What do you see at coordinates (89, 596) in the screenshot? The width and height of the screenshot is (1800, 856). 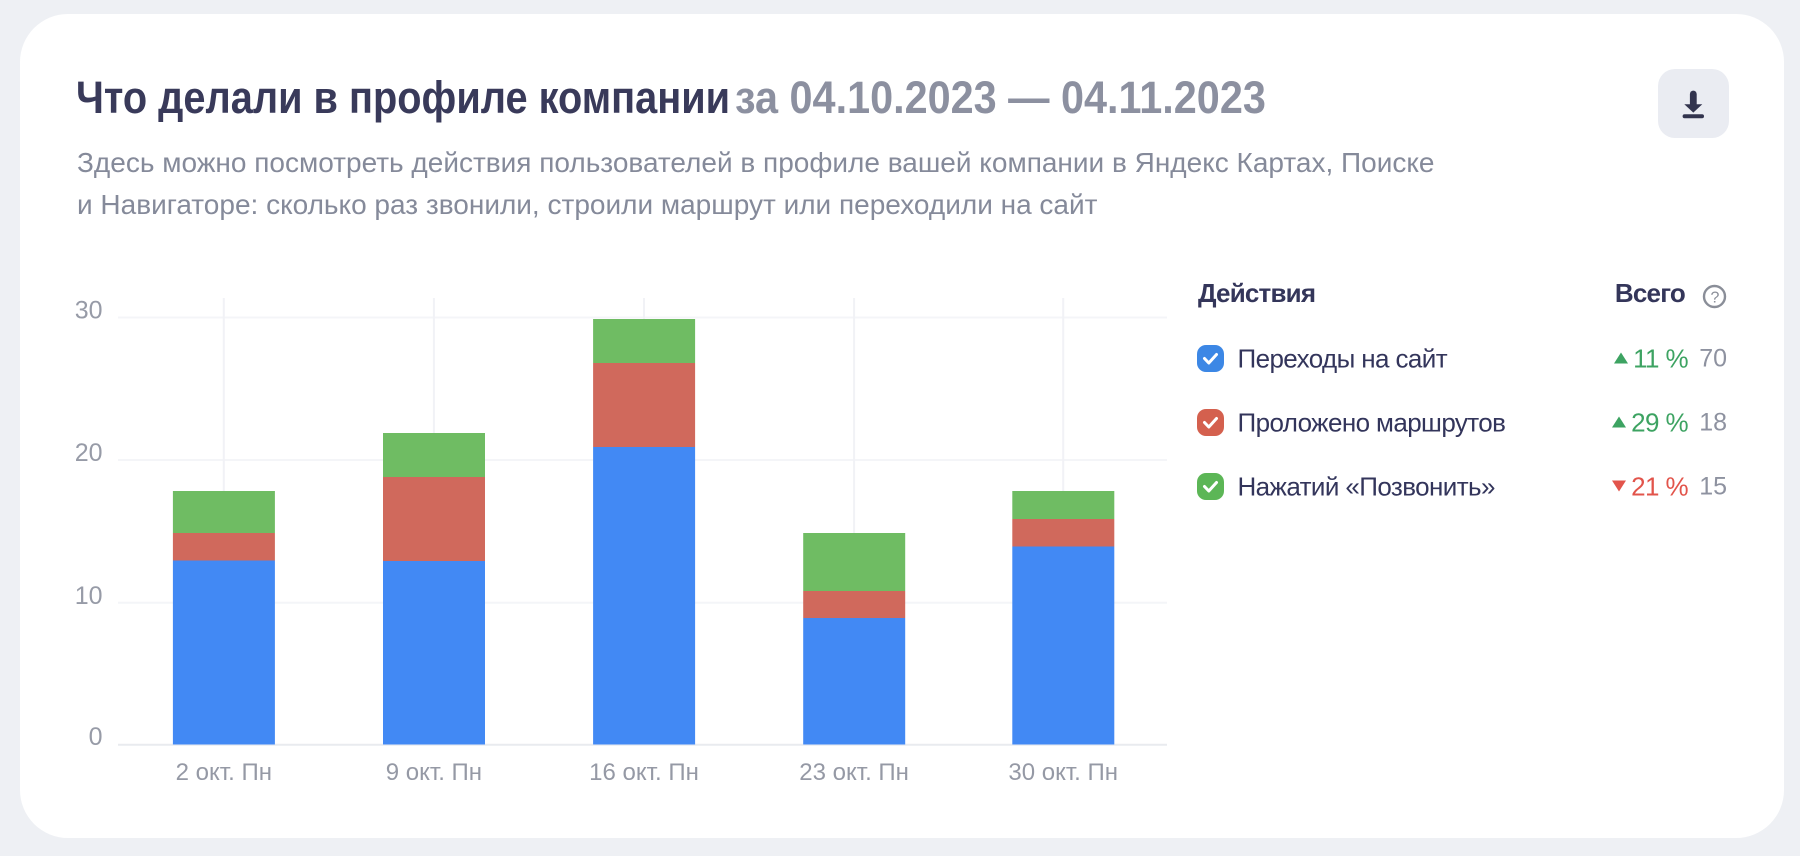 I see `svg-text: 10` at bounding box center [89, 596].